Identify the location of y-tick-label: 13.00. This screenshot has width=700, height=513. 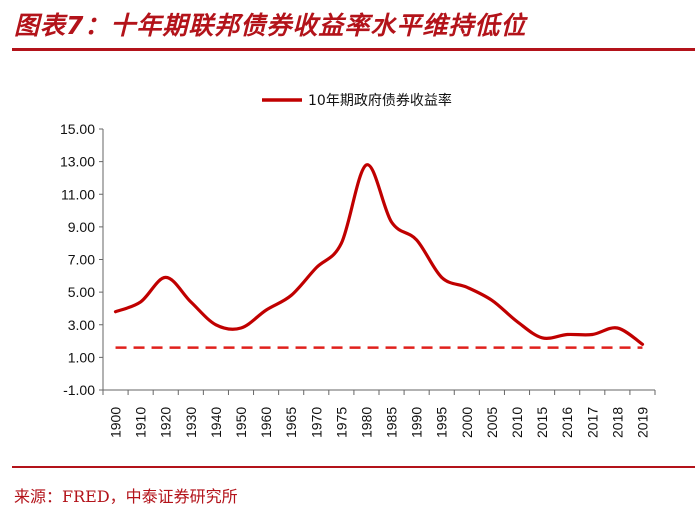
(77, 162).